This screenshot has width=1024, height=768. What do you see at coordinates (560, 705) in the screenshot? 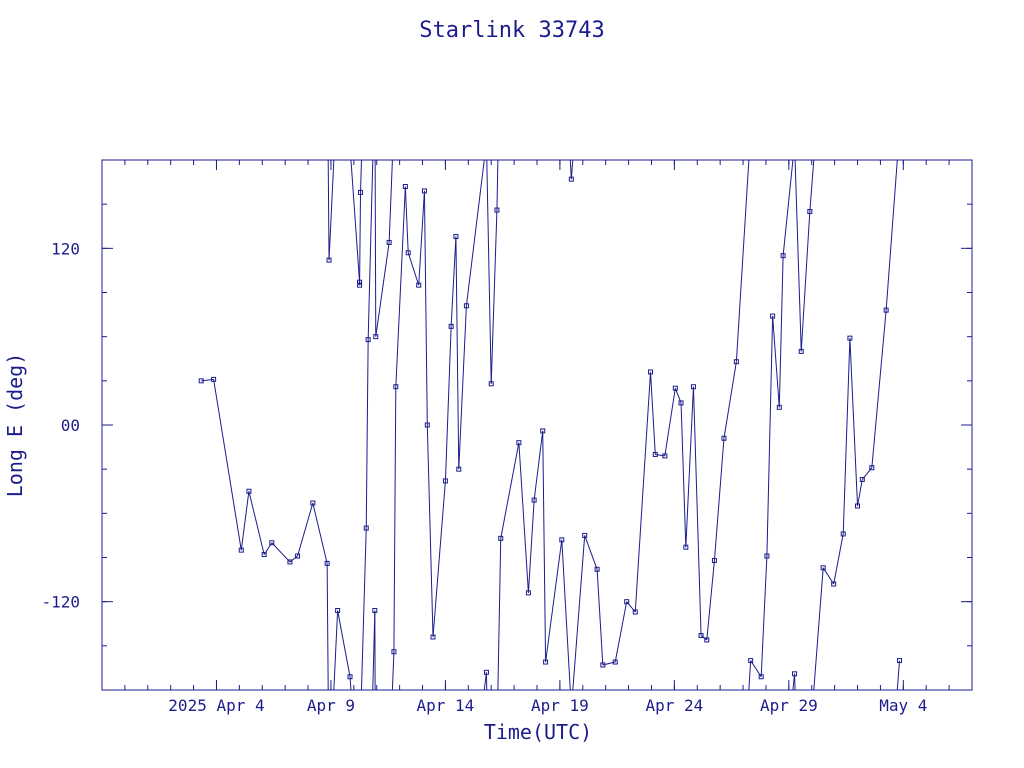
I see `x-tick-label: Apr 19` at bounding box center [560, 705].